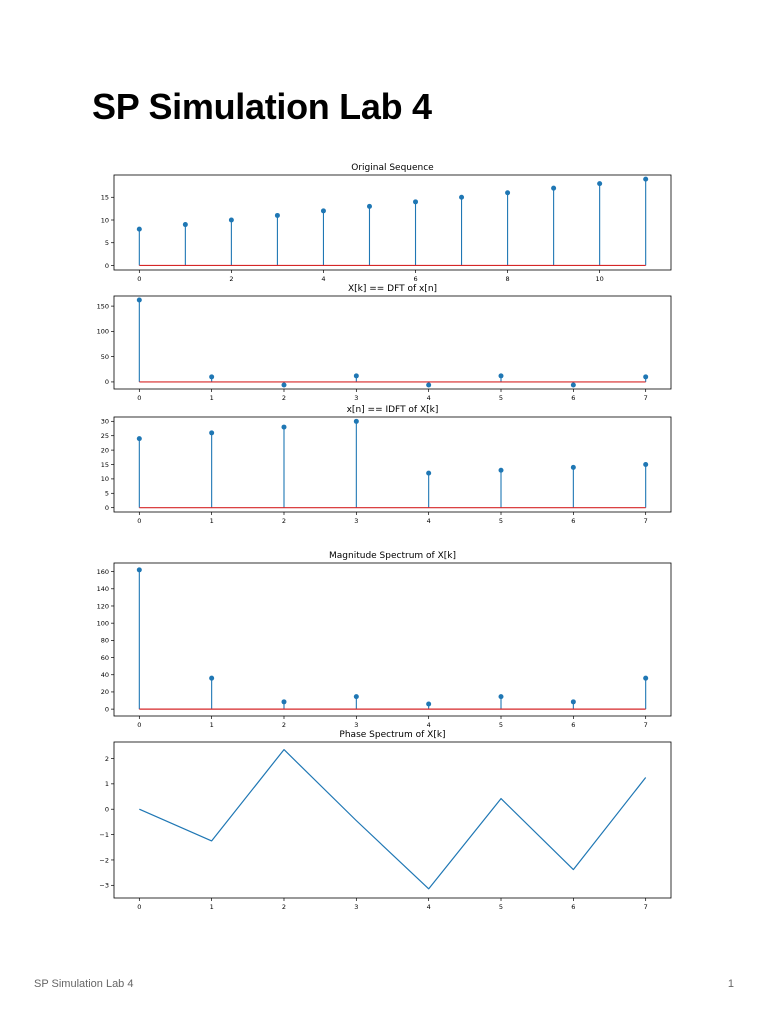 This screenshot has width=768, height=1024. Describe the element at coordinates (103, 572) in the screenshot. I see `y-tick-label: 160` at that location.